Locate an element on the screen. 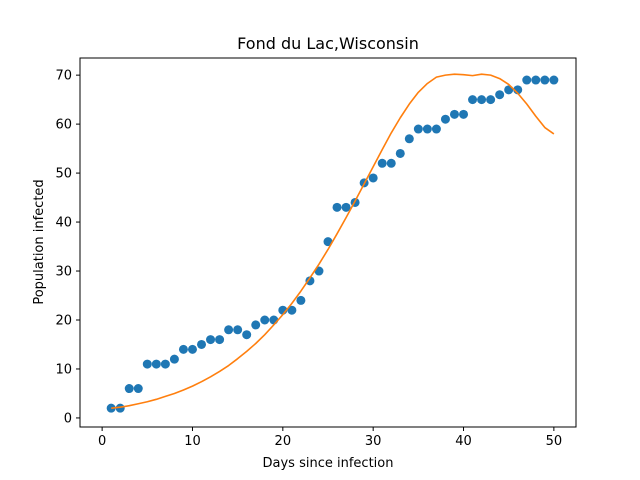 This screenshot has width=640, height=480. y-tick-label: 60 is located at coordinates (63, 125).